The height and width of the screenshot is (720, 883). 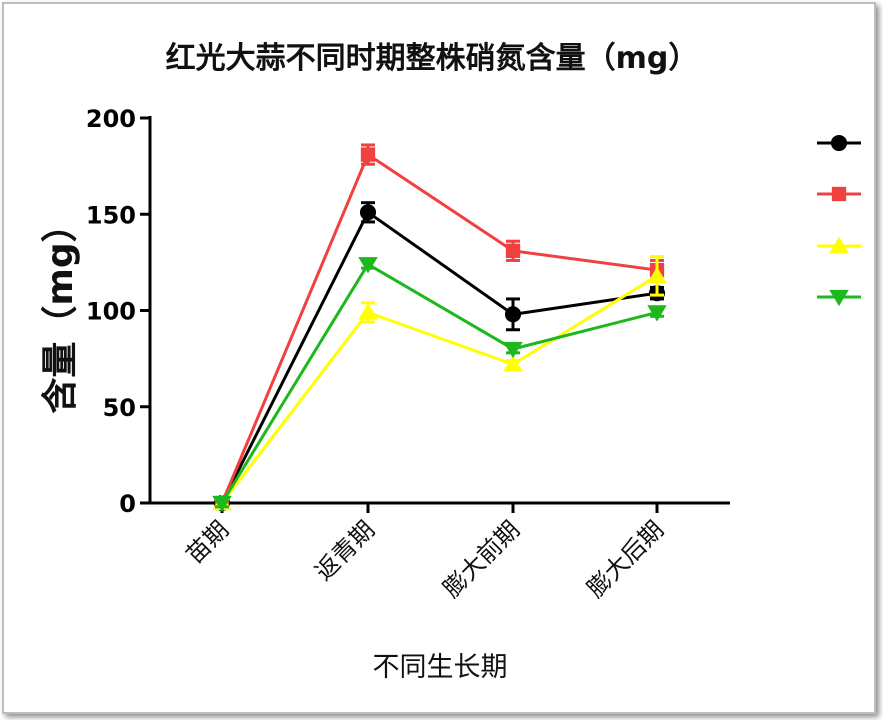 What do you see at coordinates (111, 215) in the screenshot?
I see `y-tick-label: 150` at bounding box center [111, 215].